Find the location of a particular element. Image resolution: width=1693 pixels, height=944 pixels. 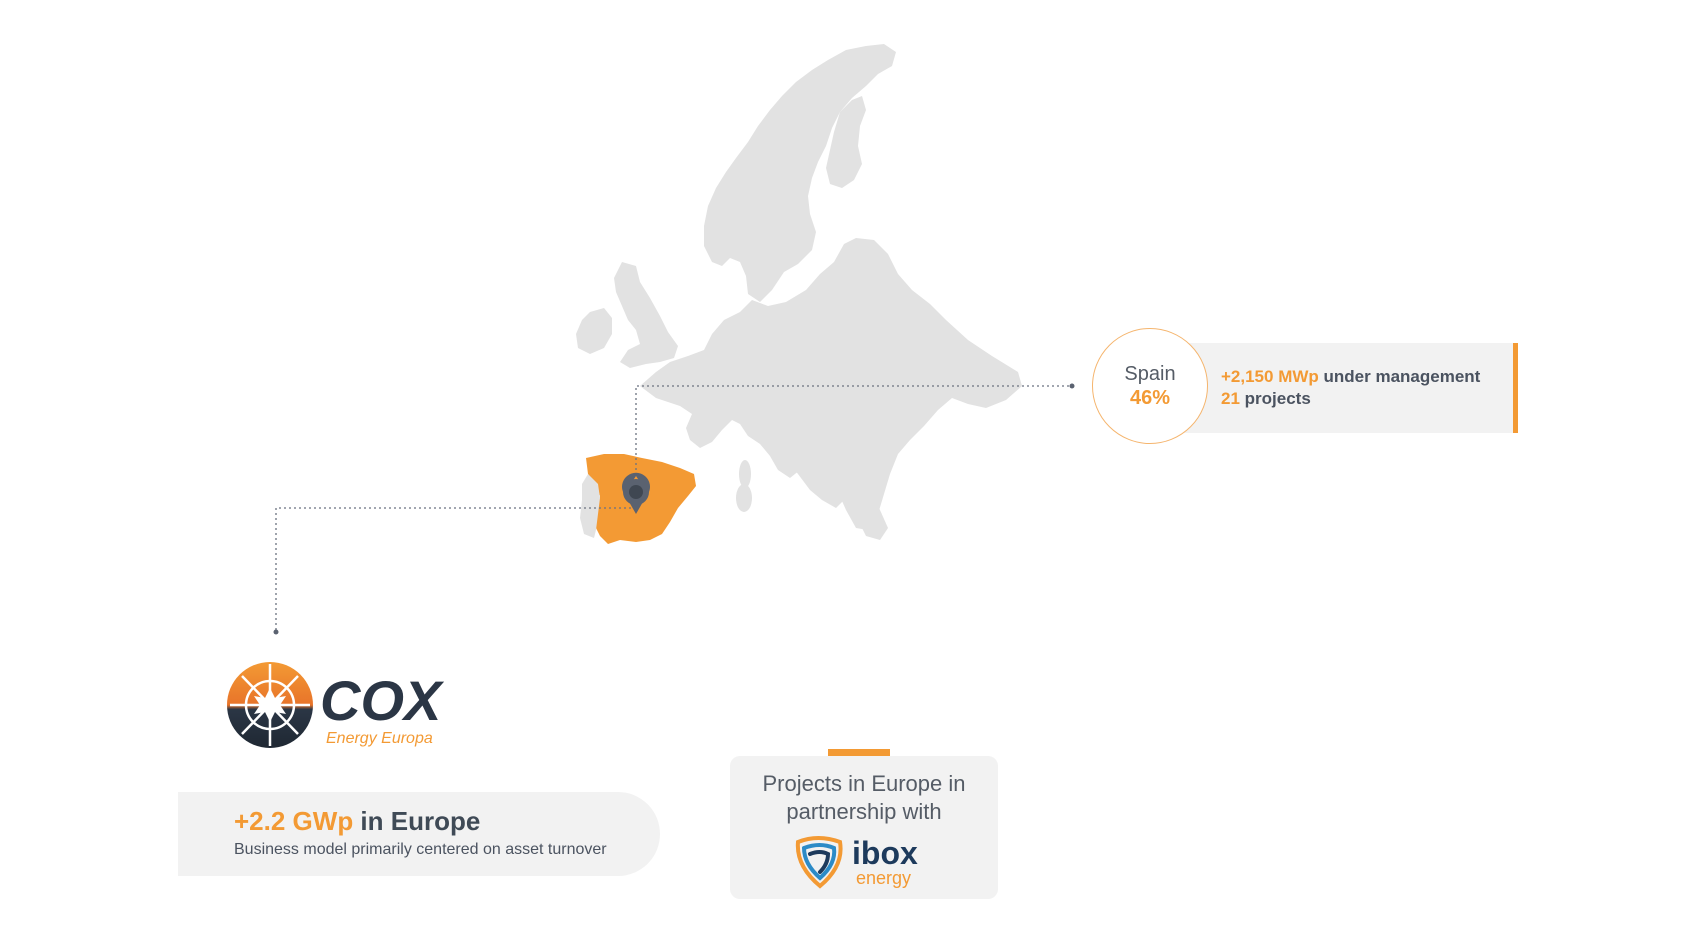

spain-stats-text: +2,150 MWp under management 21 projects is located at coordinates (1350, 388).